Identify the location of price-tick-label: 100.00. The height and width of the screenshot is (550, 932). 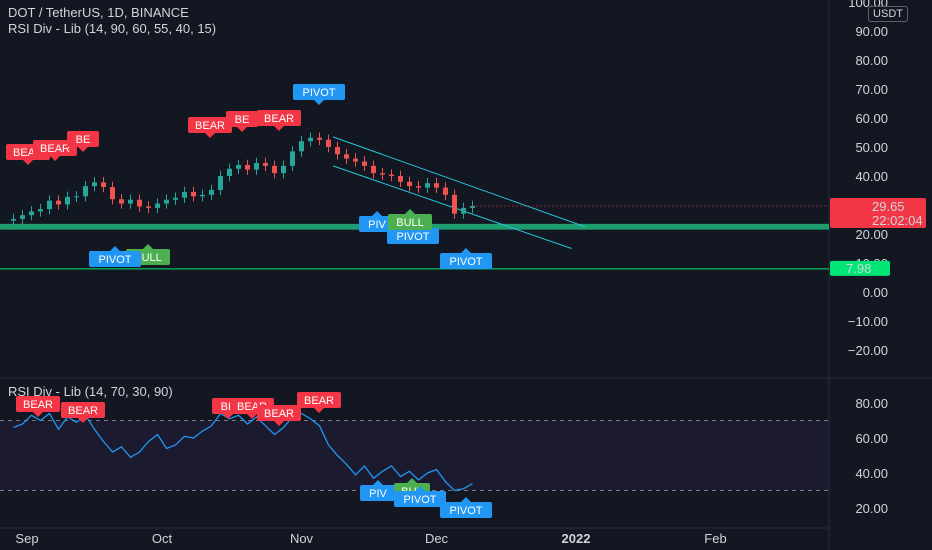
(868, 5).